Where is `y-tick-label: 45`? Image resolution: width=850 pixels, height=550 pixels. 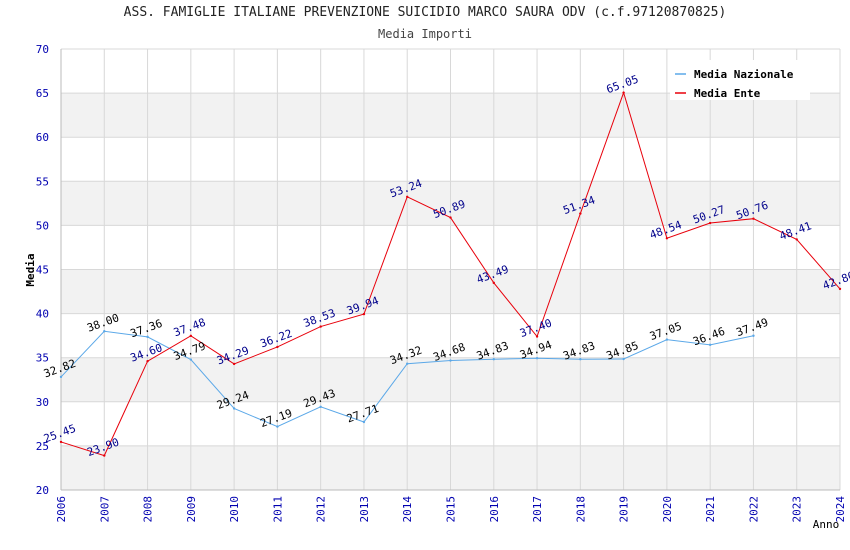 y-tick-label: 45 is located at coordinates (42, 270).